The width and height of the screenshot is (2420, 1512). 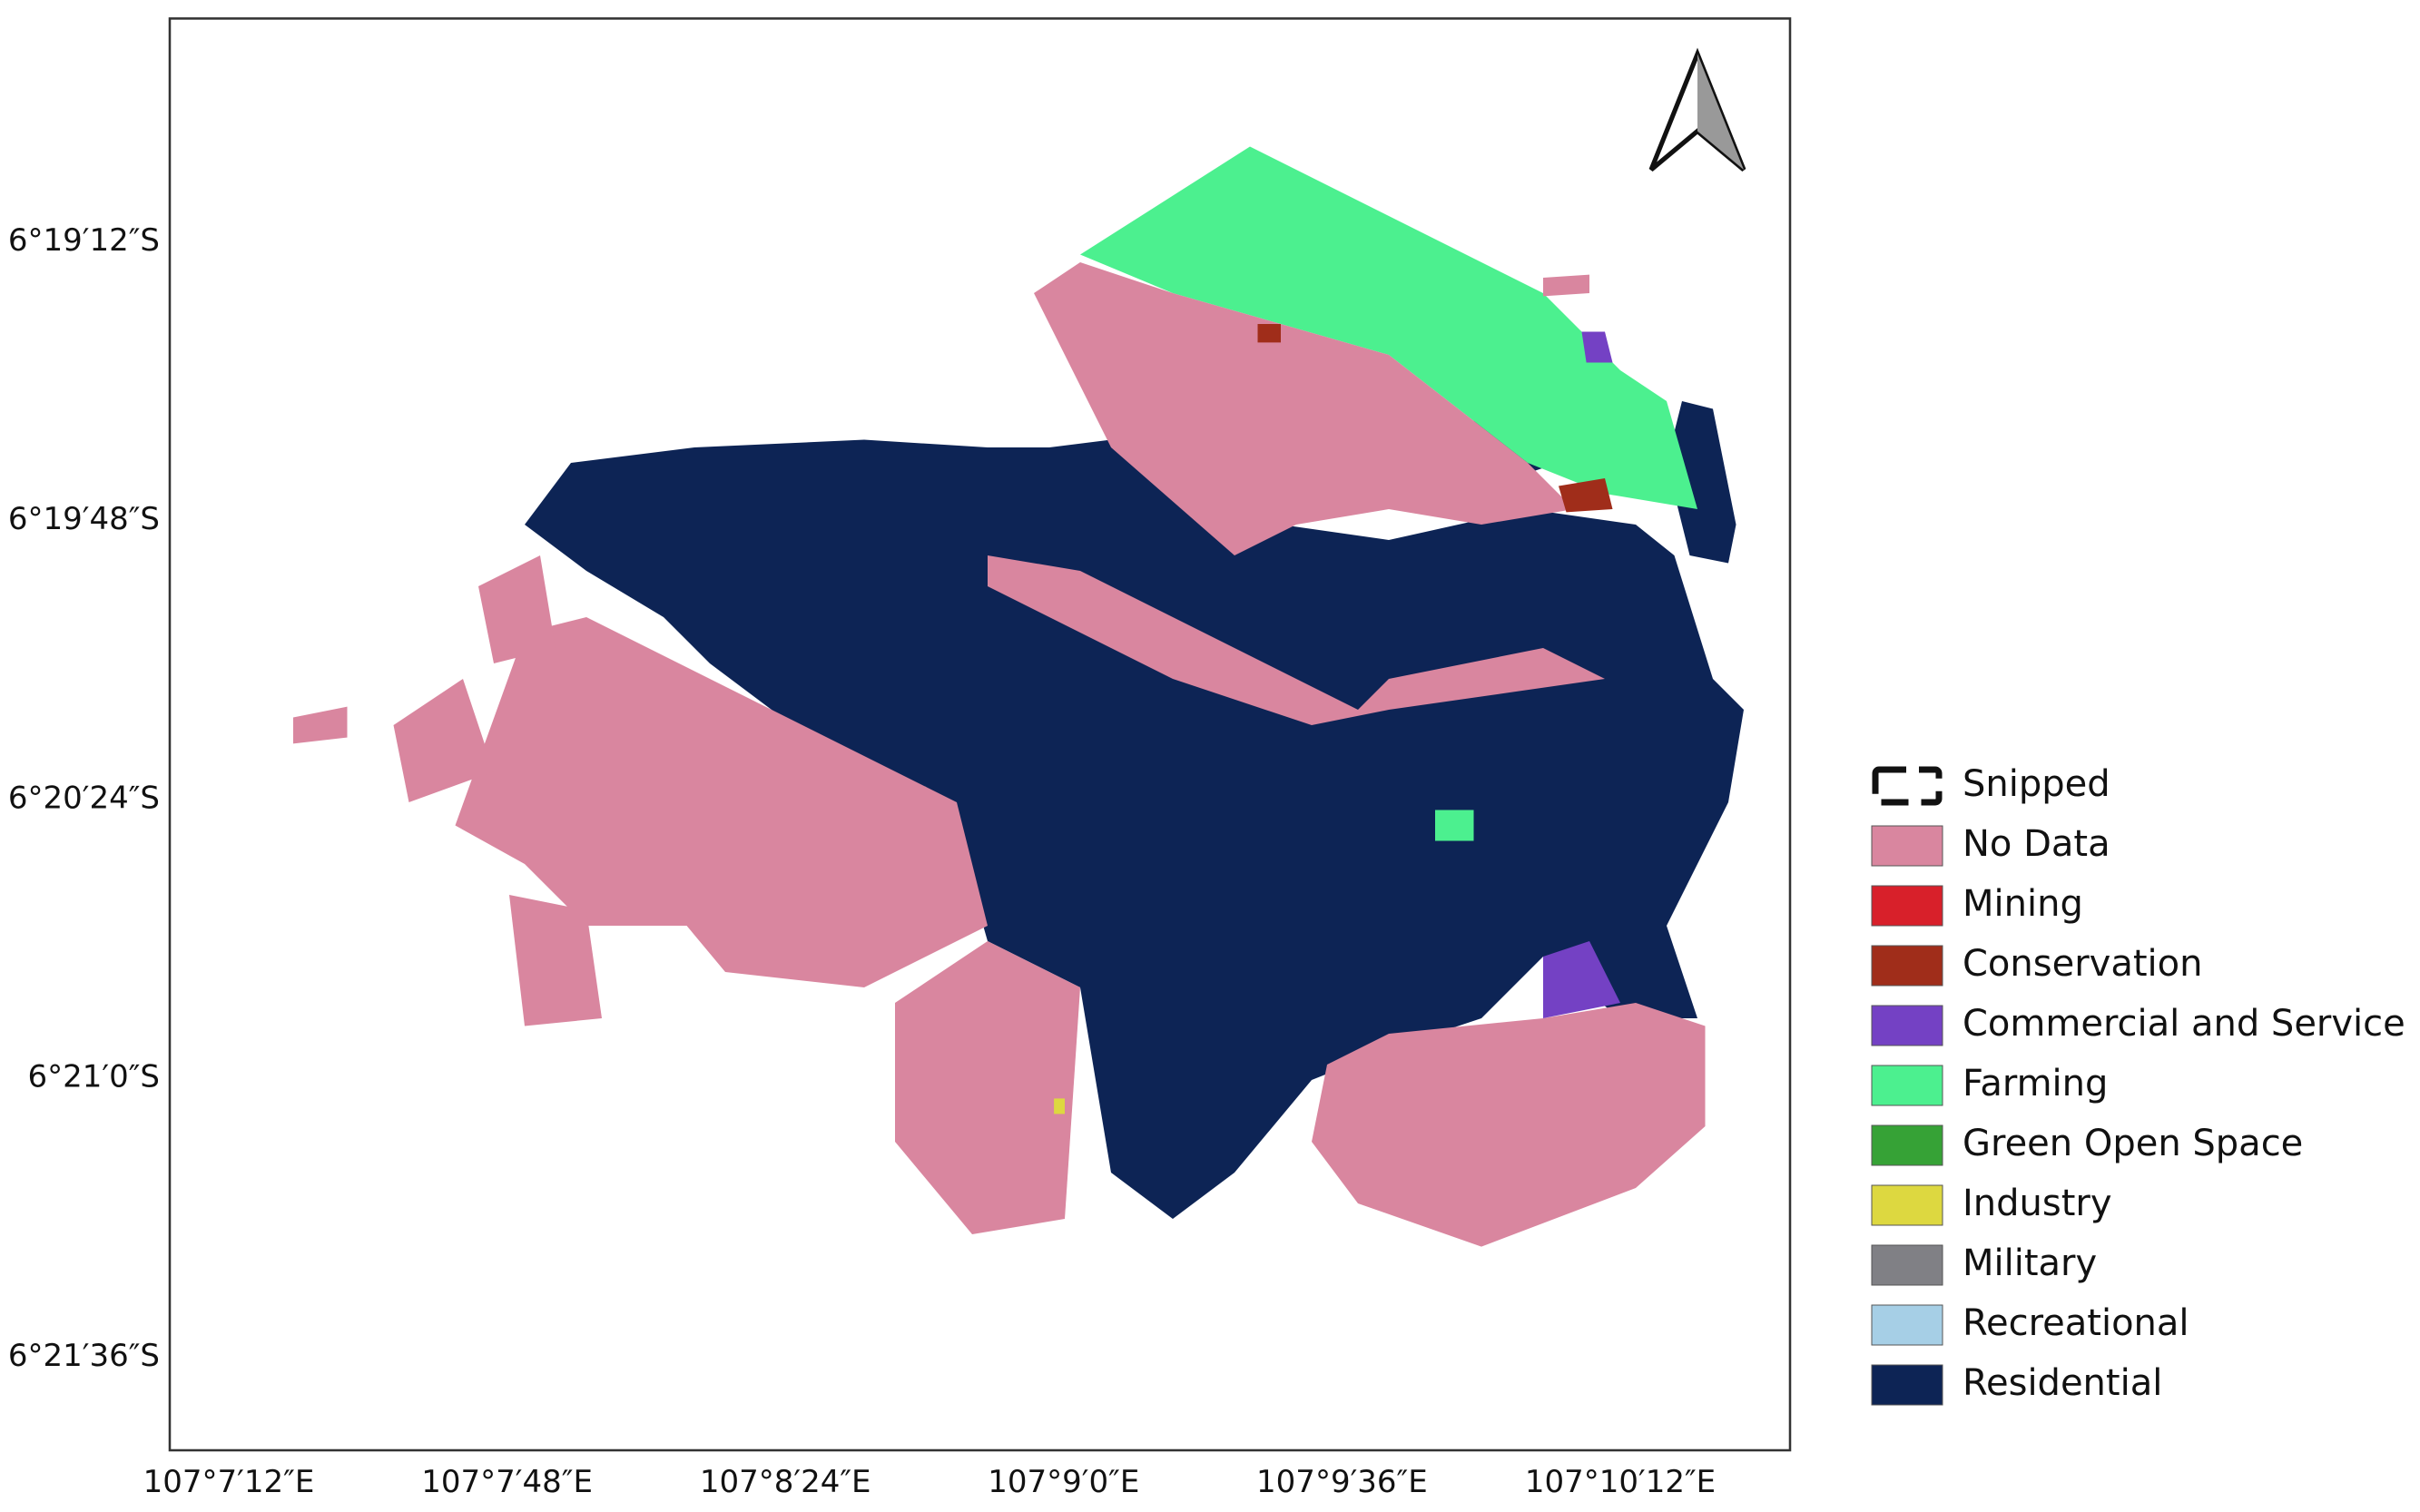 What do you see at coordinates (2037, 784) in the screenshot?
I see `legend-label: Snipped` at bounding box center [2037, 784].